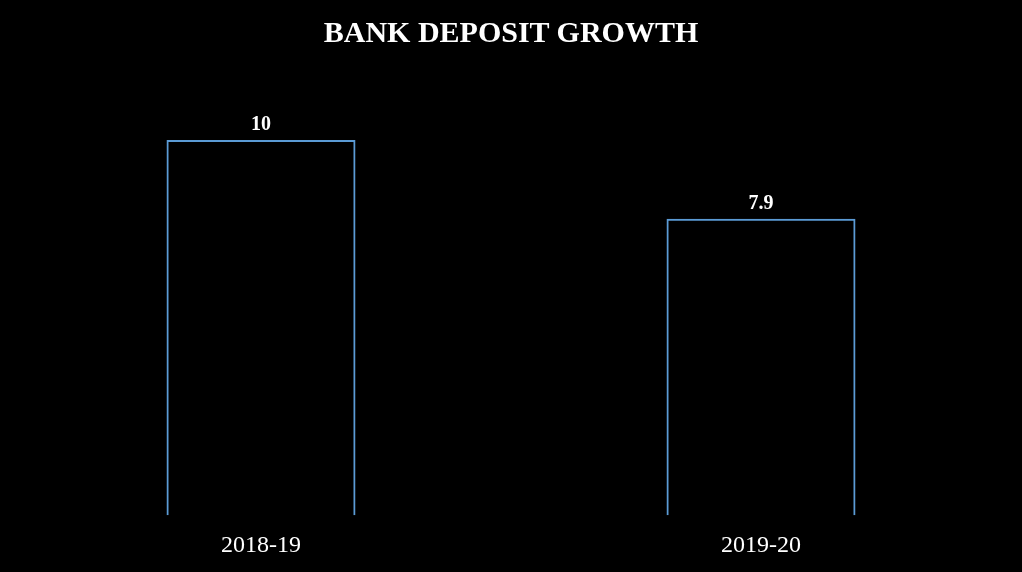  Describe the element at coordinates (261, 543) in the screenshot. I see `x-tick-label: 2018-19` at that location.